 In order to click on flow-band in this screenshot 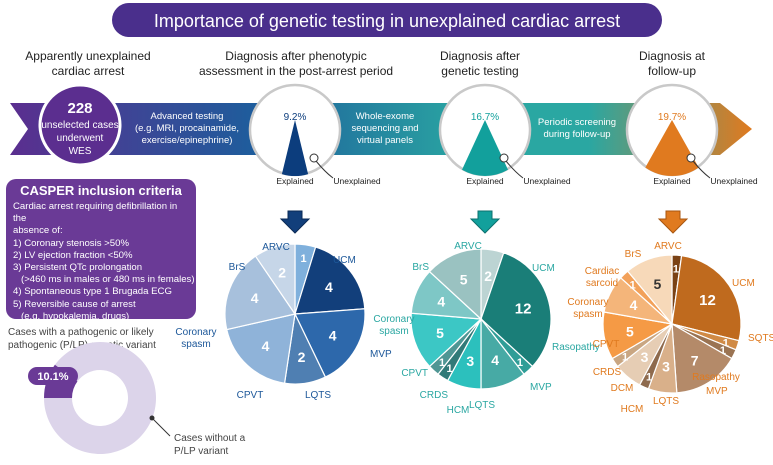, I will do `click(381, 129)`.